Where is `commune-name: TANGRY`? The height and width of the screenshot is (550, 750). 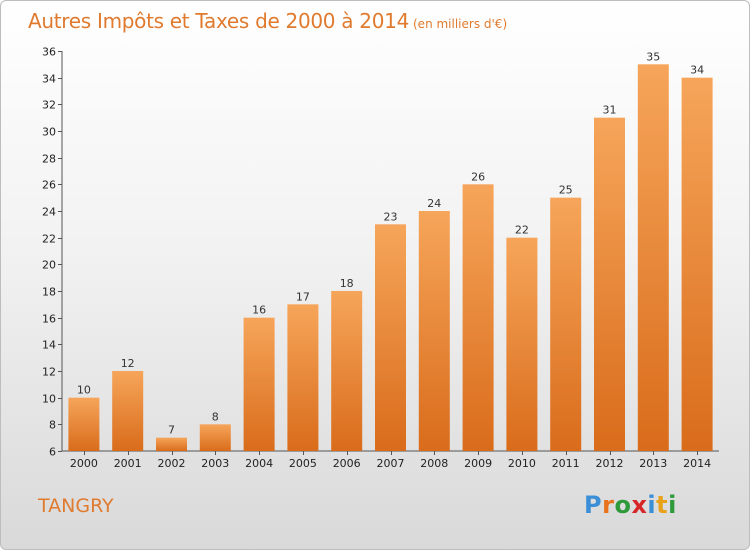 commune-name: TANGRY is located at coordinates (76, 506).